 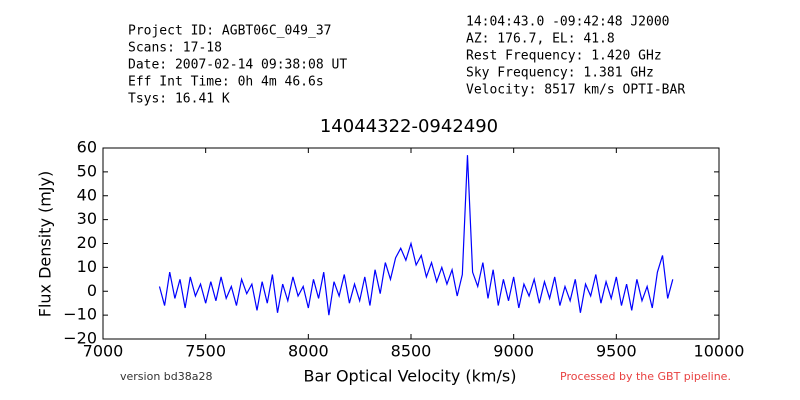 What do you see at coordinates (513, 351) in the screenshot?
I see `x-tick-label: 9000` at bounding box center [513, 351].